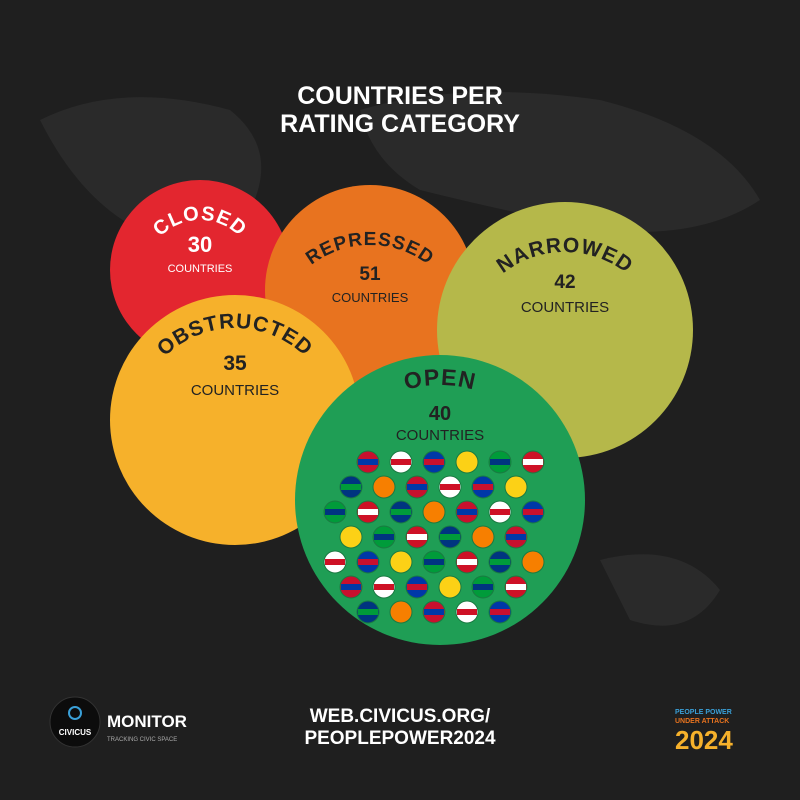  I want to click on logo-icon, so click(75, 713).